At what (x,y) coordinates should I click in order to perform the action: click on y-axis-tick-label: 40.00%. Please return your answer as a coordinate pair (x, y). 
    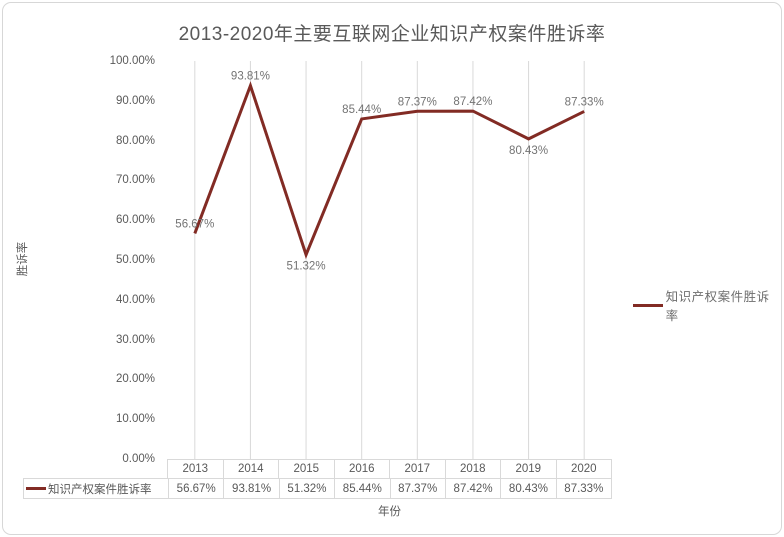
    Looking at the image, I should click on (135, 299).